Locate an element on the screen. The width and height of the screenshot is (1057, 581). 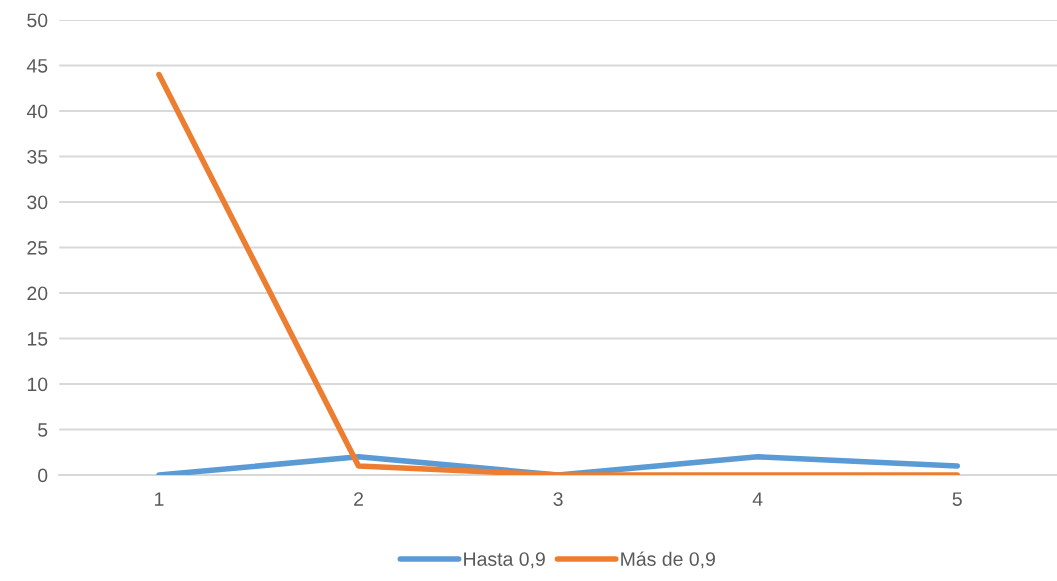
x-tick-label: 2 is located at coordinates (358, 499).